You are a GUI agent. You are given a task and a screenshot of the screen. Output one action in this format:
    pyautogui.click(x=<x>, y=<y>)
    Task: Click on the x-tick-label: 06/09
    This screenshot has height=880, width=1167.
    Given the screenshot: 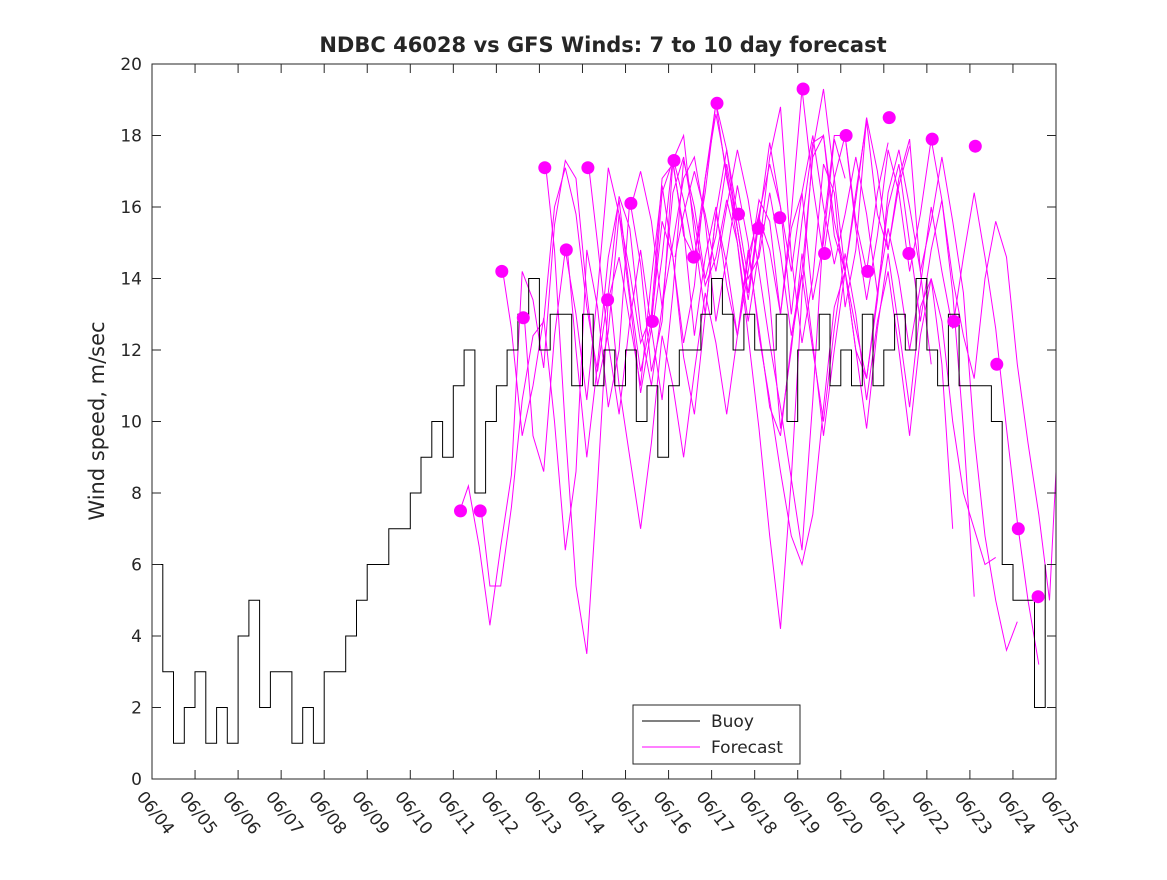 What is the action you would take?
    pyautogui.click(x=370, y=813)
    